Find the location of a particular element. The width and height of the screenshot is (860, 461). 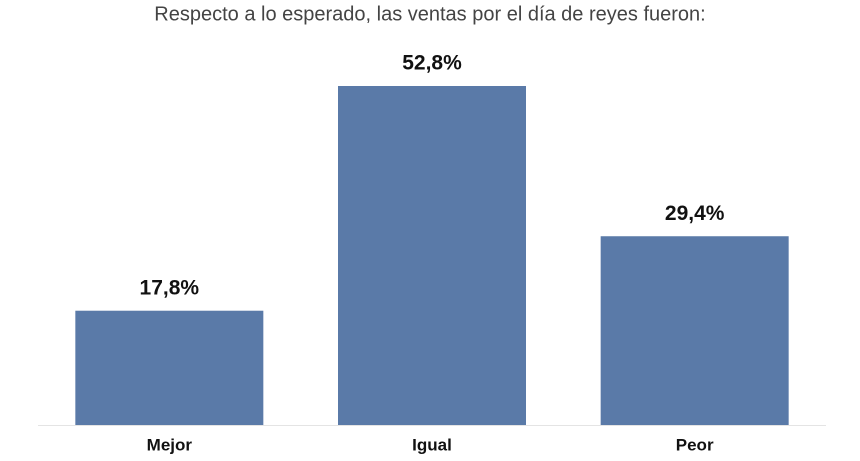

x-tick-label: Mejor is located at coordinates (170, 444).